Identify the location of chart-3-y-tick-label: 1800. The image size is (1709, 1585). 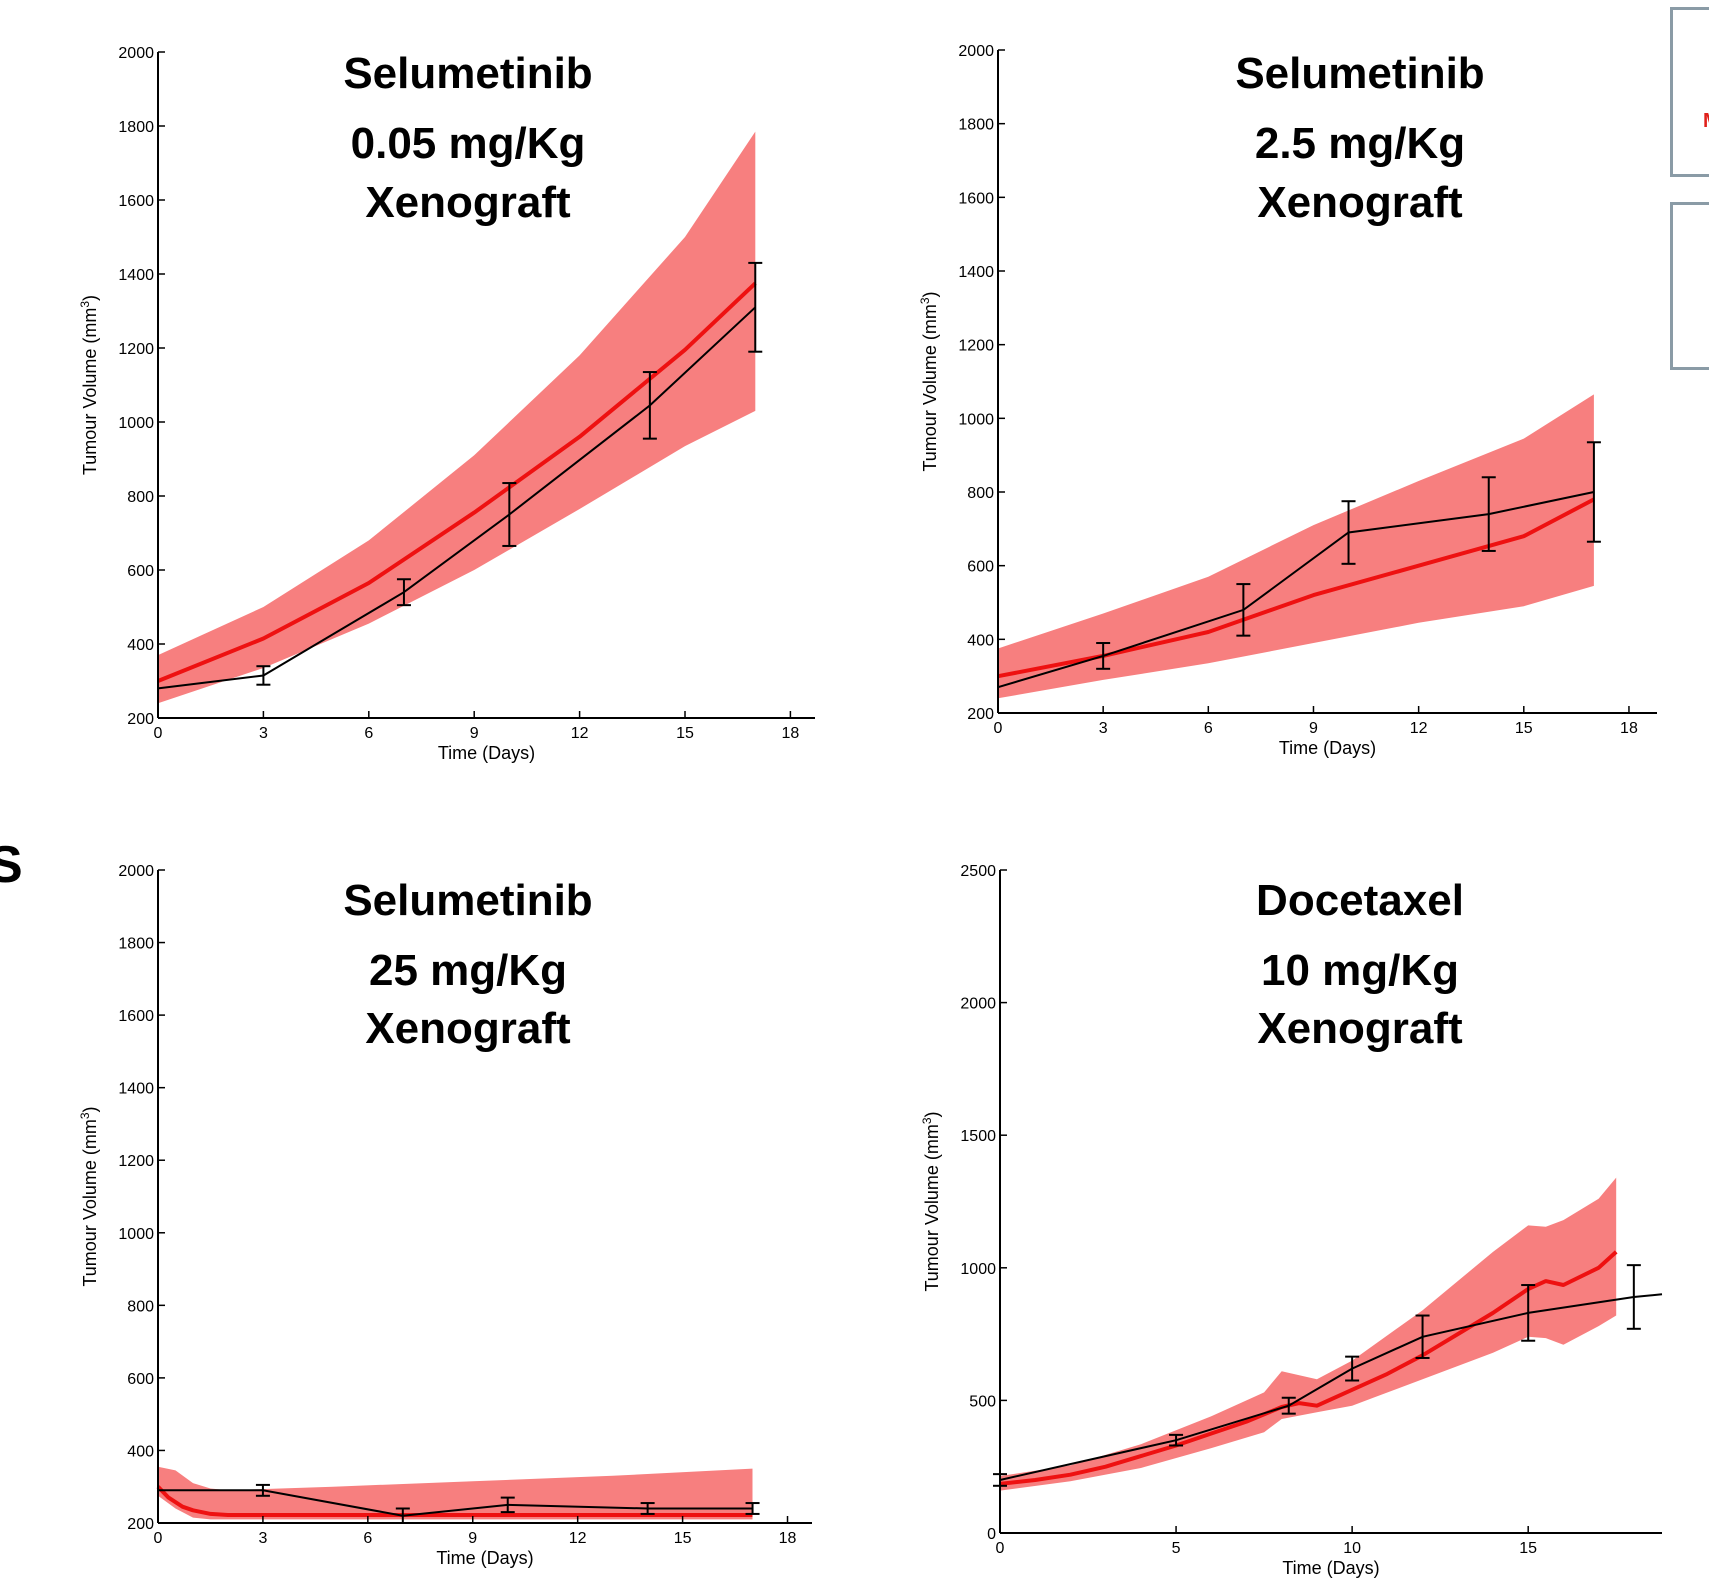
(136, 944).